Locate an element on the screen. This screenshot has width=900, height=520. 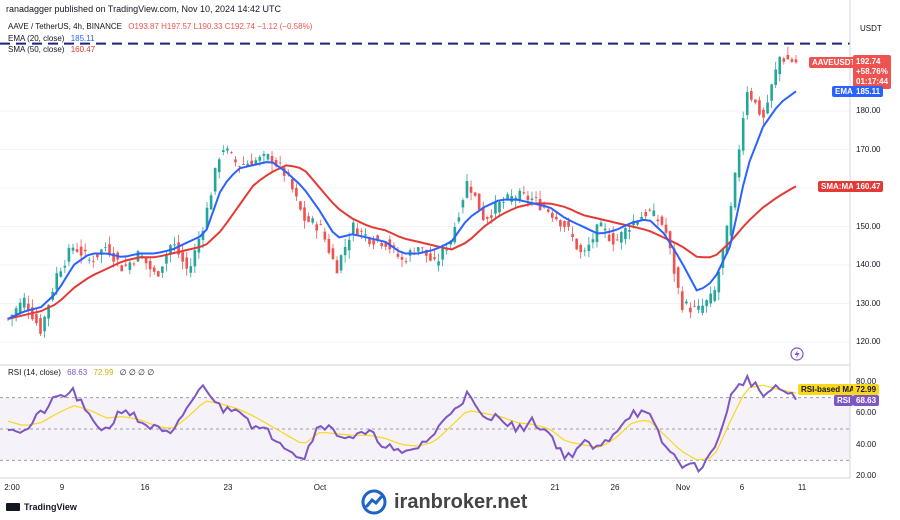
rsi-legend: RSI (14, close) 68.63 72.99 ∅ ∅ ∅ ∅ is located at coordinates (81, 372).